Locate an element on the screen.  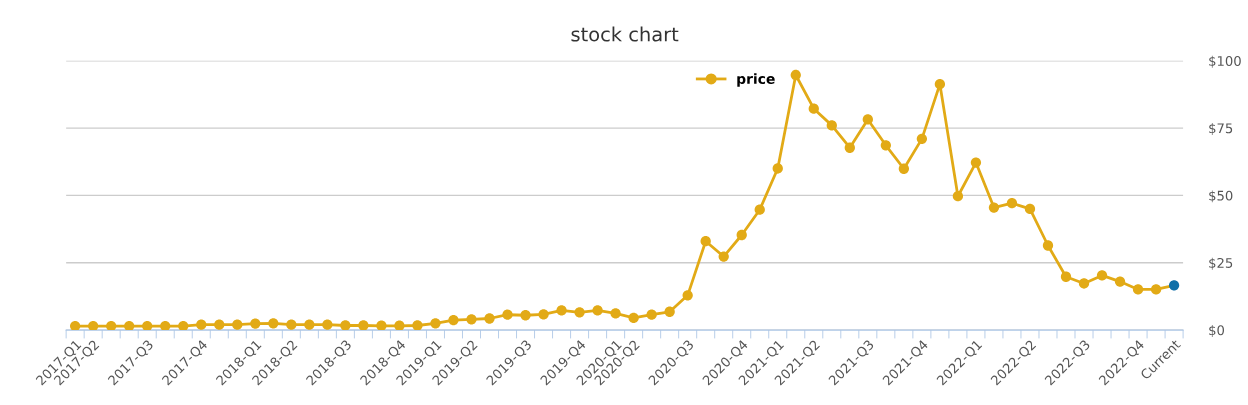
y-tick-label: $25 is located at coordinates (1221, 263).